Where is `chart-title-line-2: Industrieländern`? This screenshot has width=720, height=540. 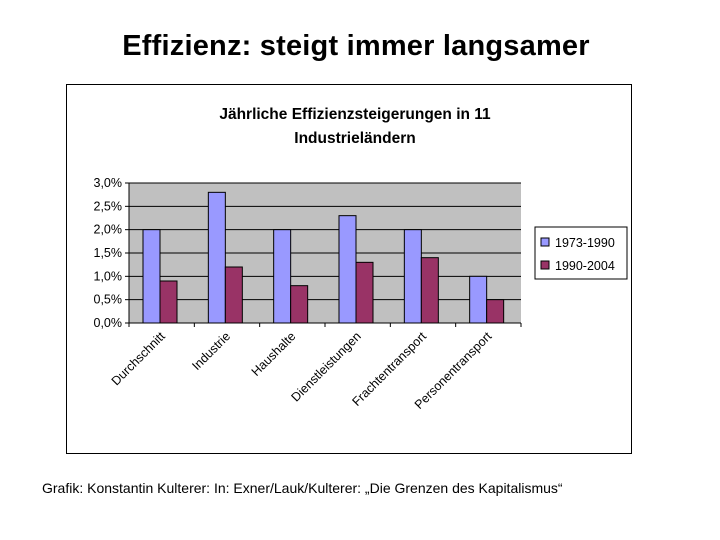
chart-title-line-2: Industrieländern is located at coordinates (354, 138).